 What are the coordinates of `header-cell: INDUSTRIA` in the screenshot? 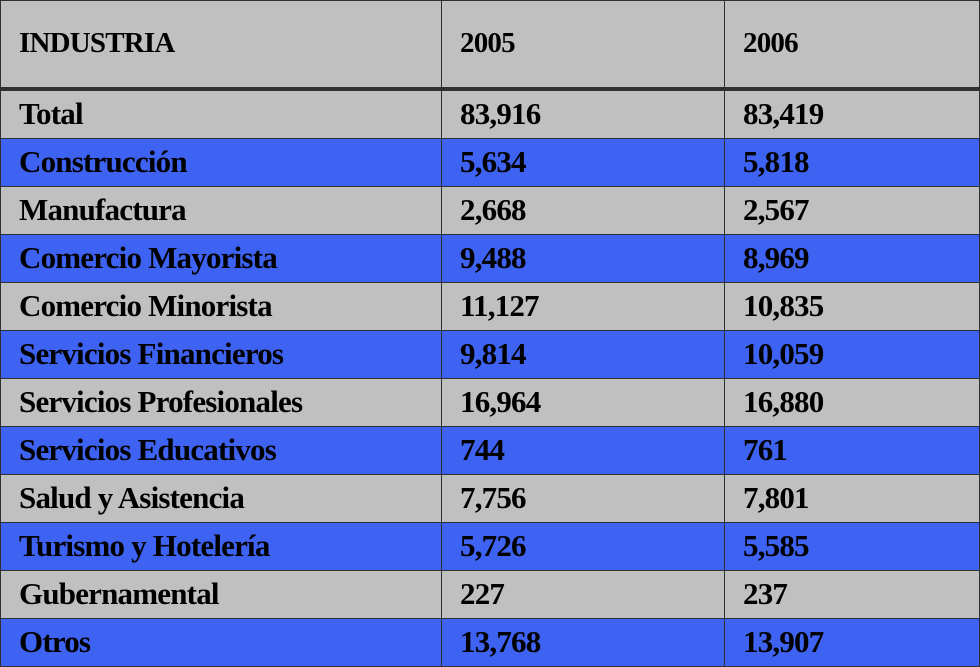 It's located at (221, 45).